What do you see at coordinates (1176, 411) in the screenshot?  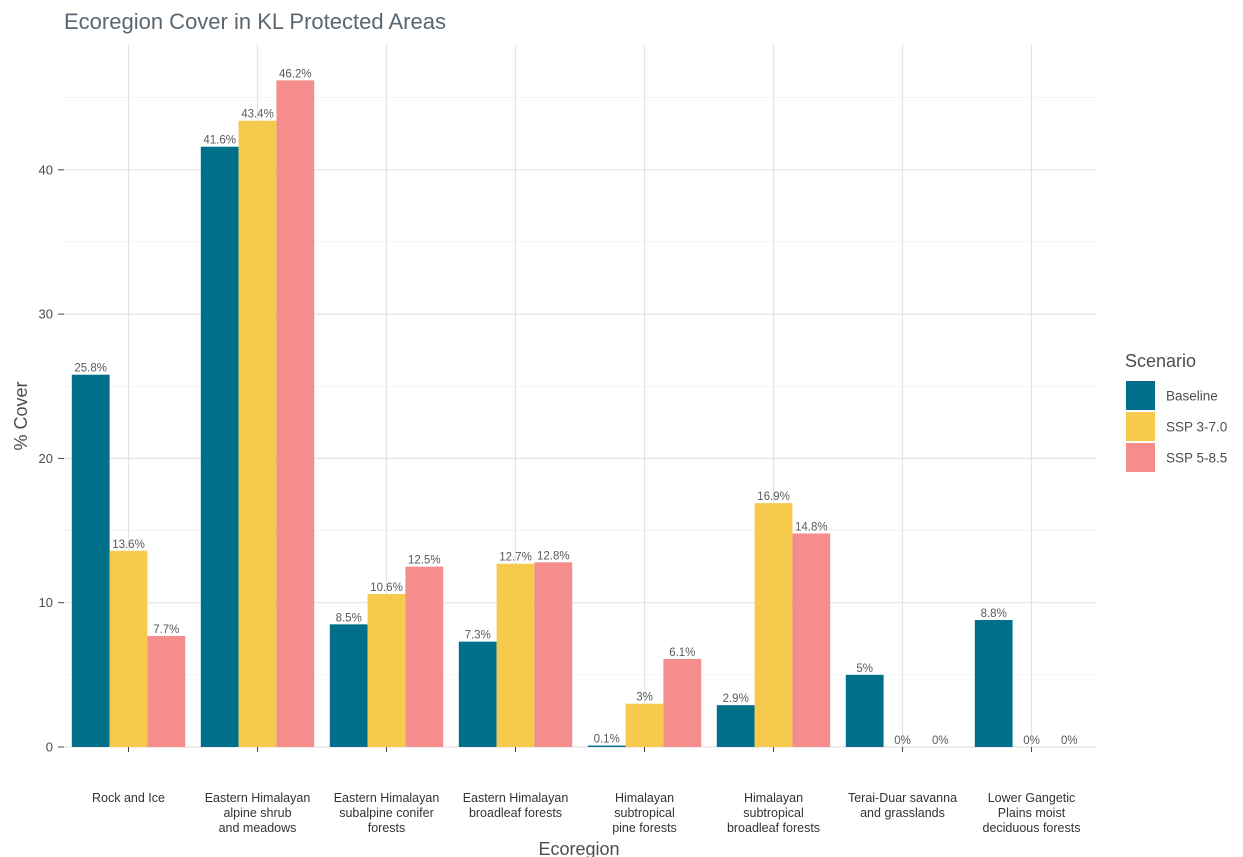 I see `legend: Scenario Baseline SSP 3-7.0 SSP 5-8.5` at bounding box center [1176, 411].